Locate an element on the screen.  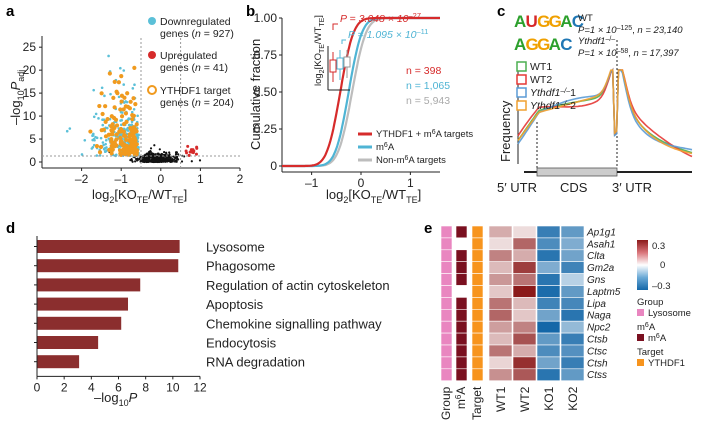
bar-endocytosis is located at coordinates (68, 342).